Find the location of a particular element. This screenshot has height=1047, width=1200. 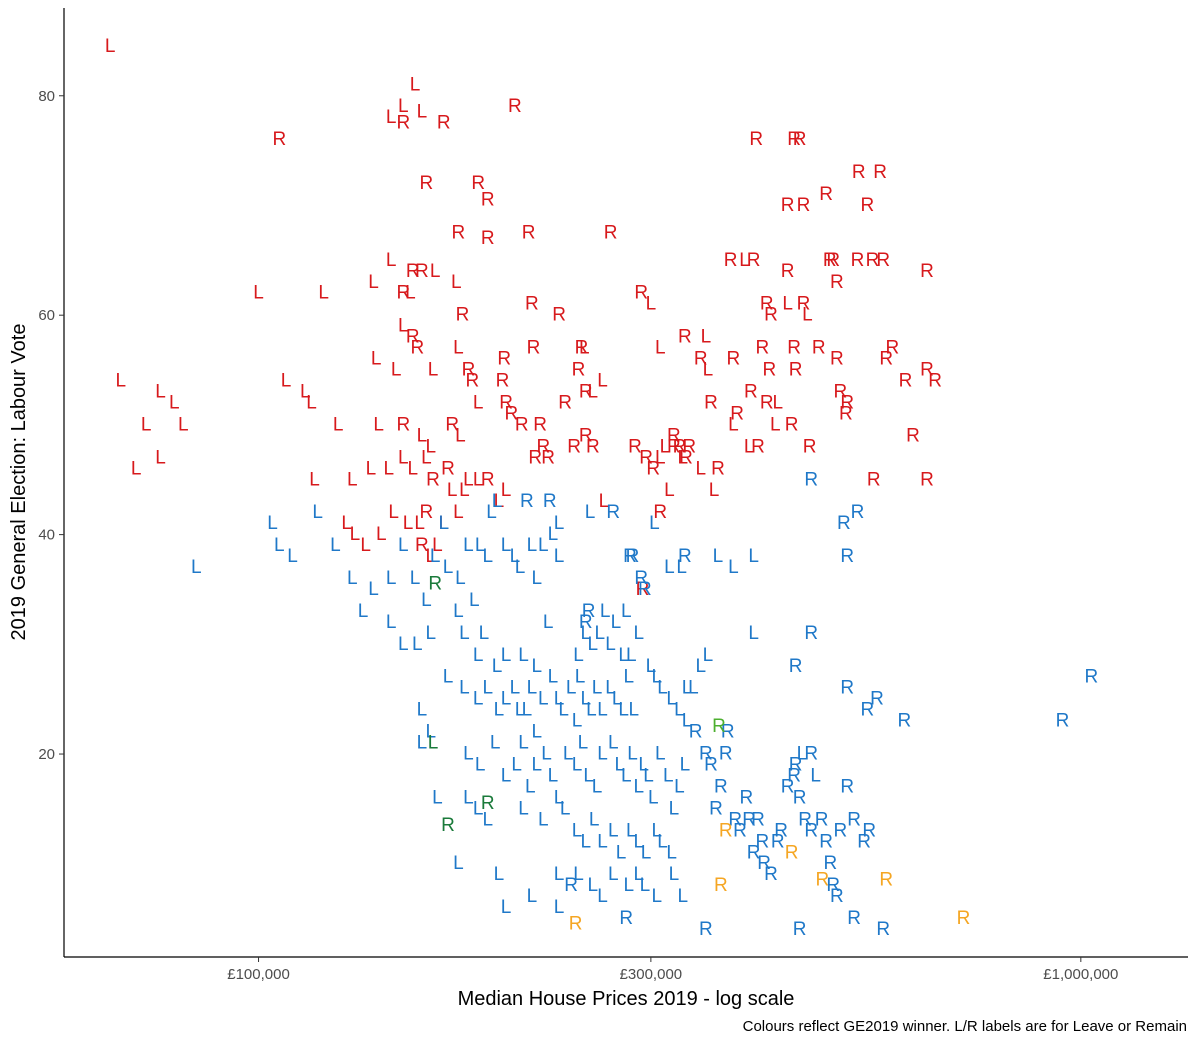

x-tick-label: £300,000 is located at coordinates (651, 974).